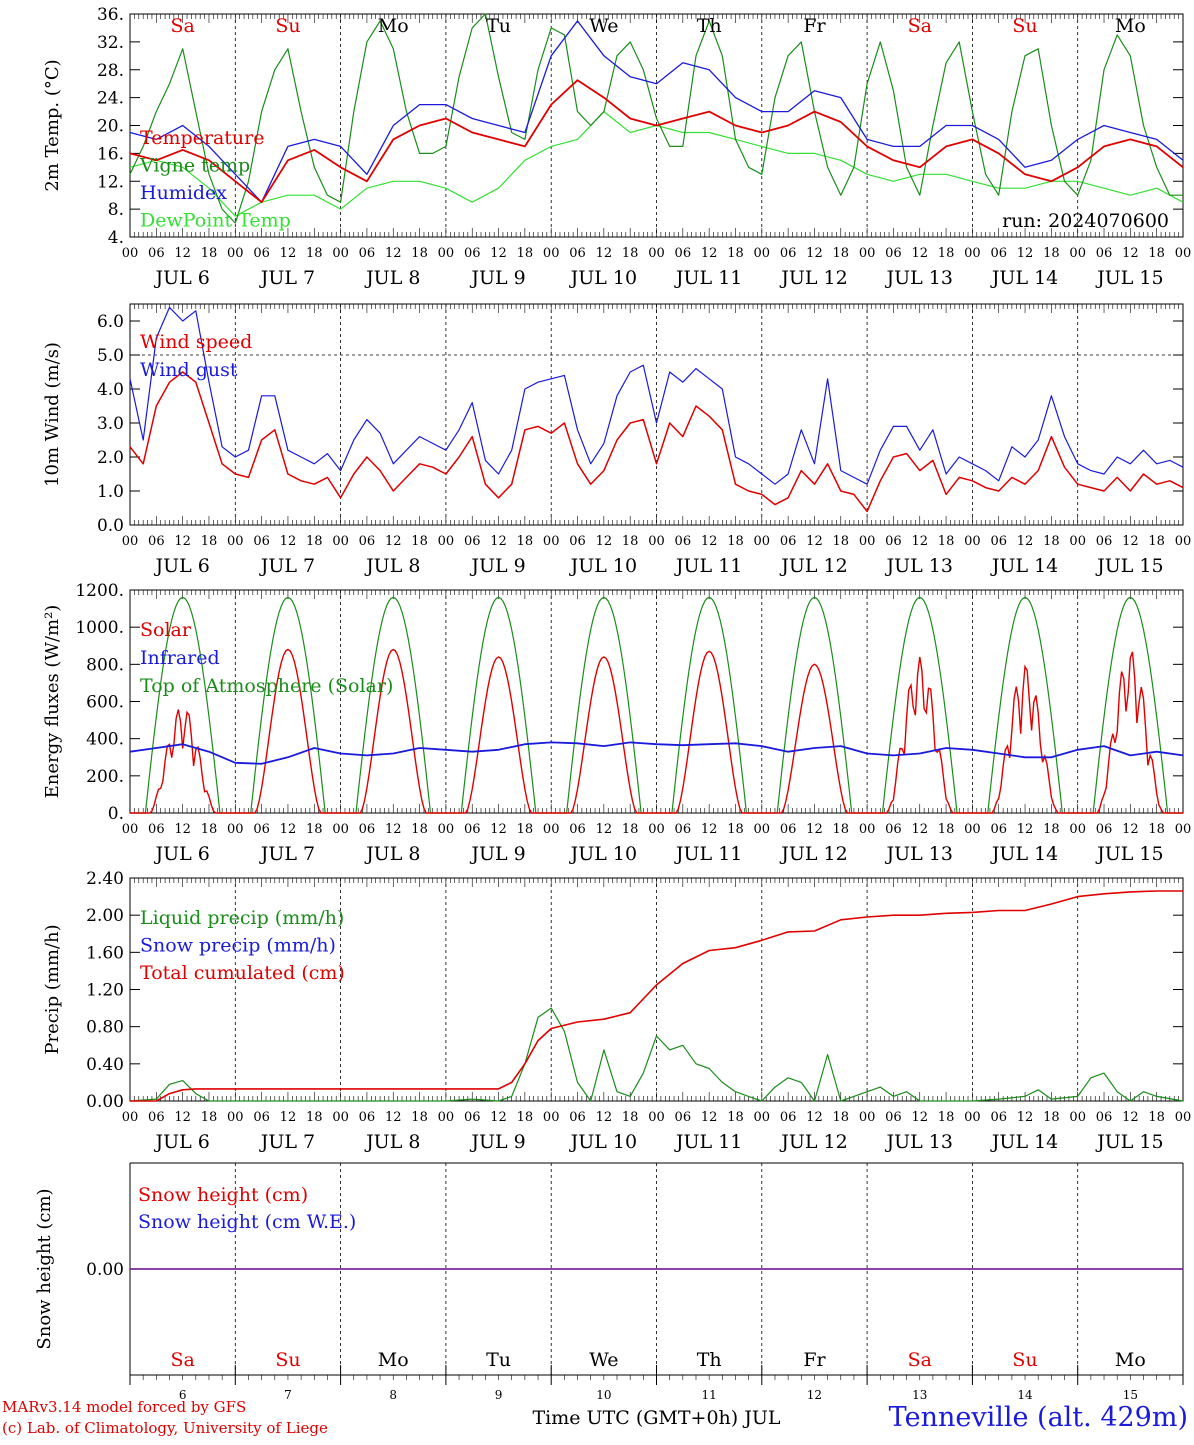  Describe the element at coordinates (603, 1395) in the screenshot. I see `day-date: 10` at that location.